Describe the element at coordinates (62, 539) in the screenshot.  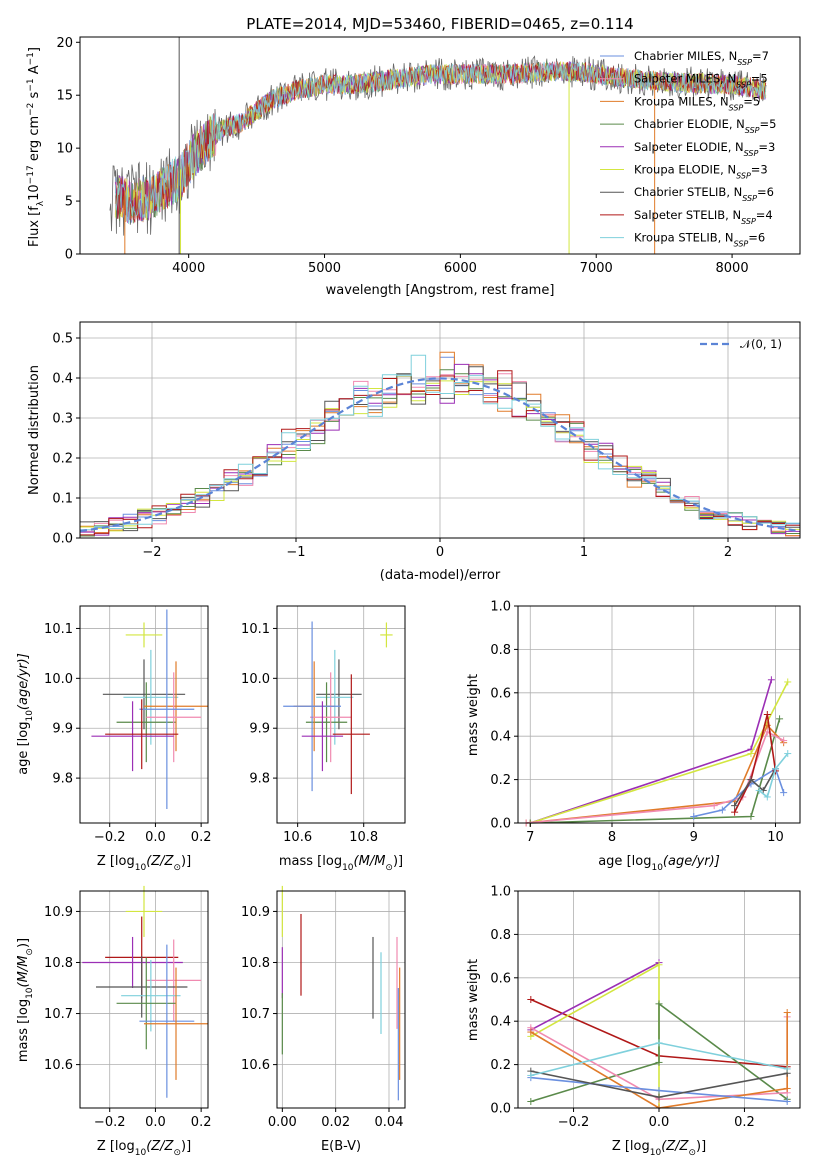
I see `y-tick-label: 0.0` at that location.